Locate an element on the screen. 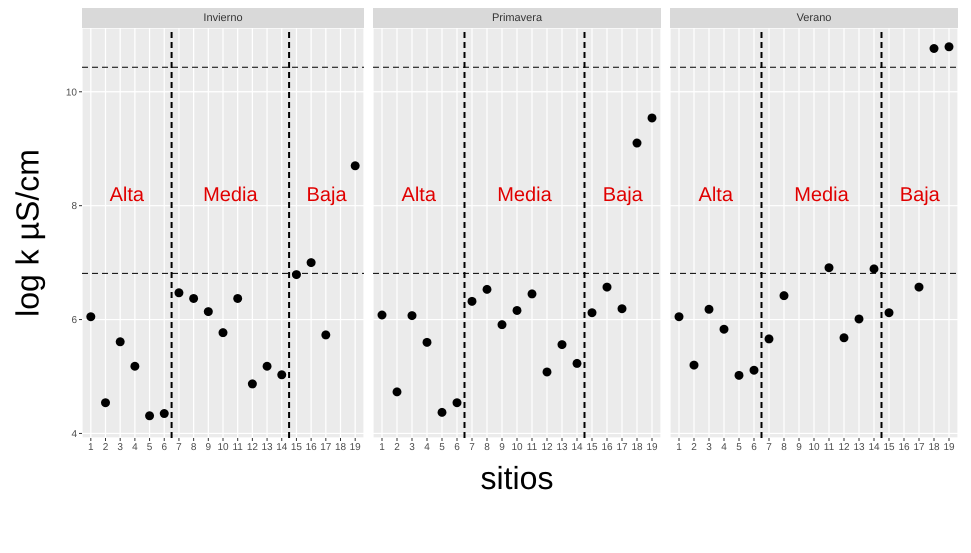 The height and width of the screenshot is (553, 971). y-tick-label: 6 is located at coordinates (74, 320).